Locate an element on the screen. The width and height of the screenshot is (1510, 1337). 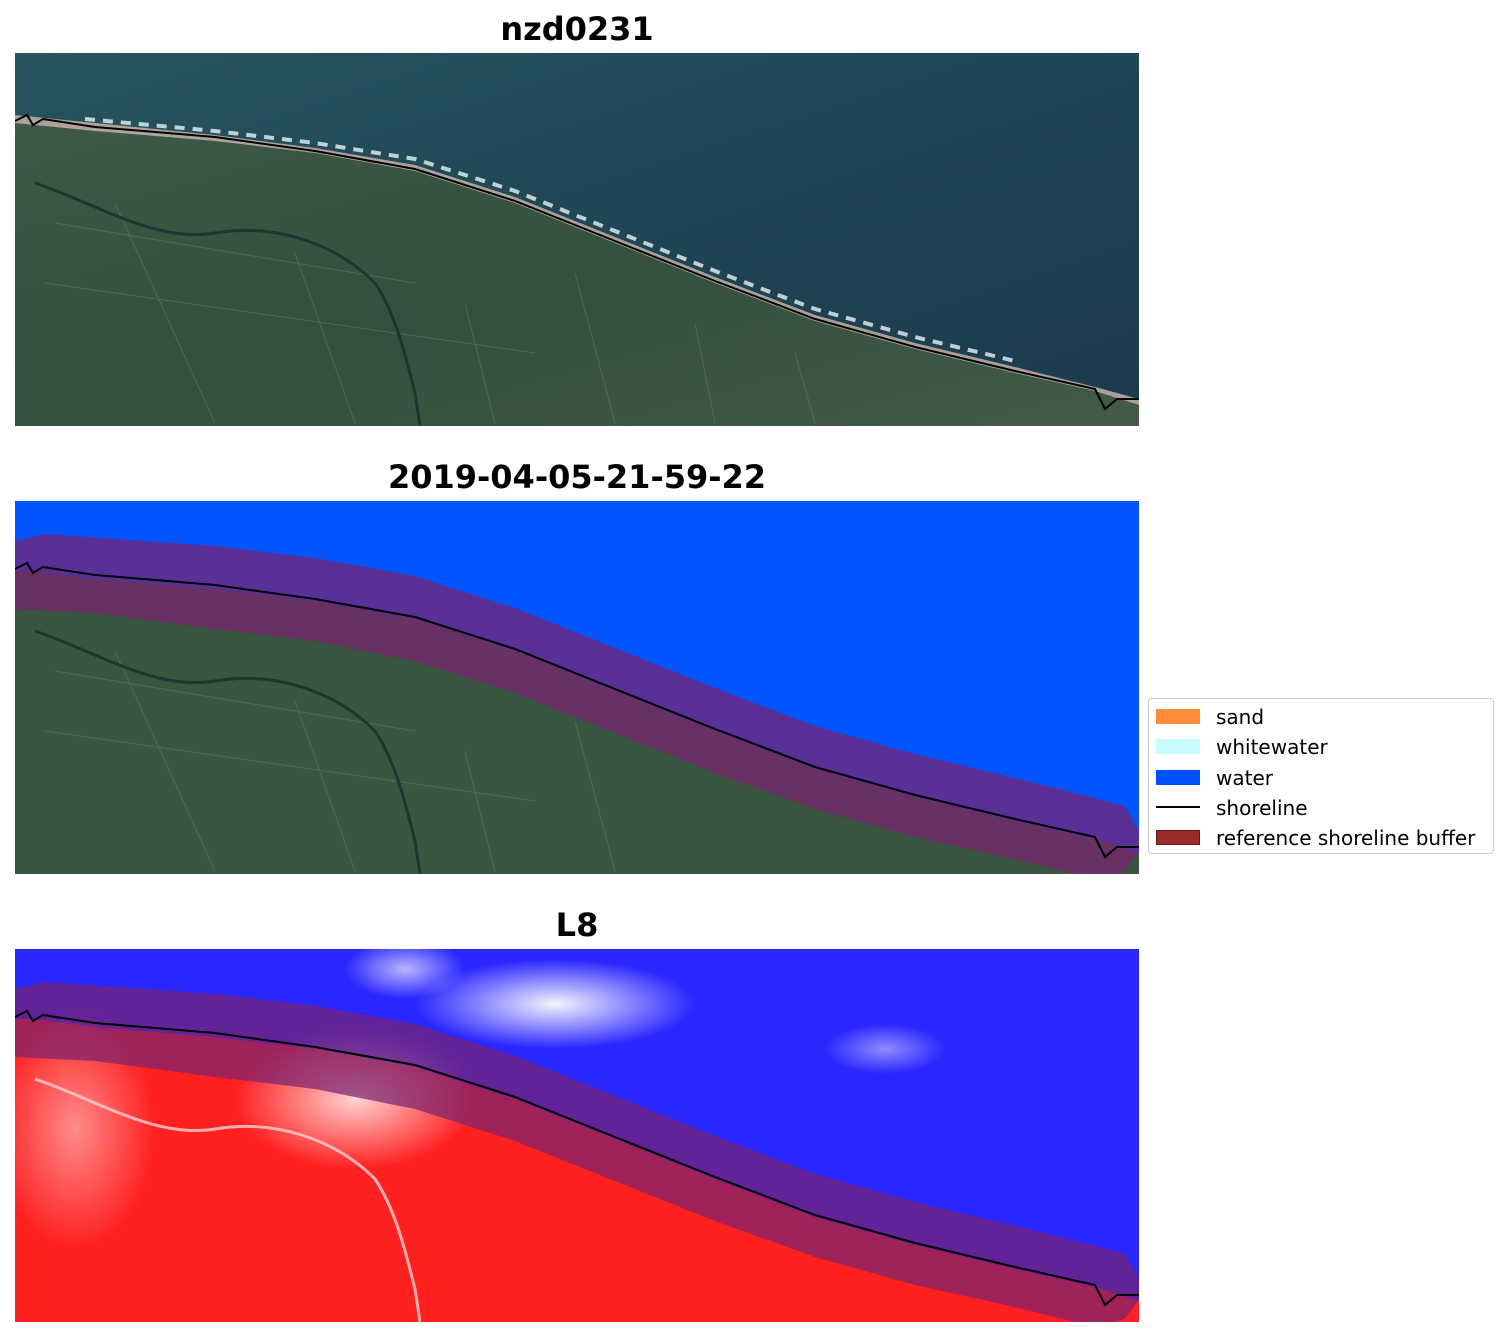
shoreline-line-swatch is located at coordinates (1178, 807).